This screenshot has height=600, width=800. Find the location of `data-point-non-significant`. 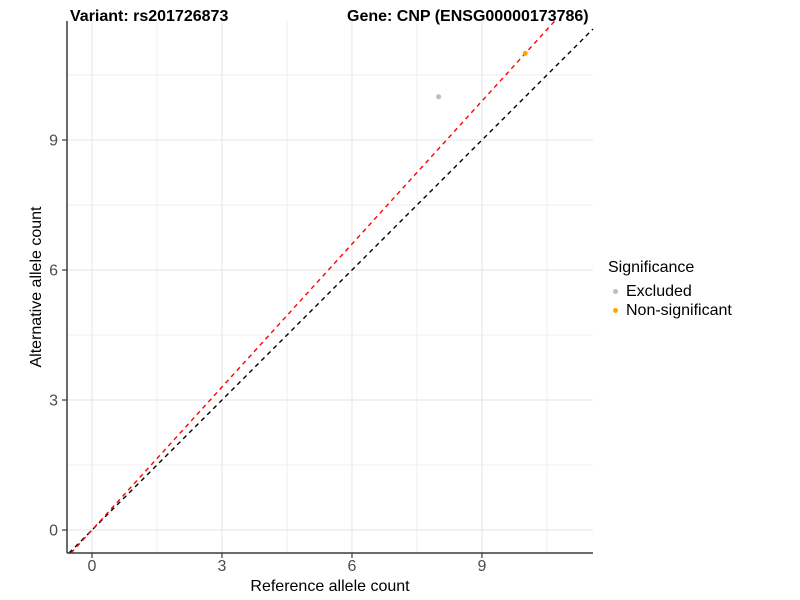

data-point-non-significant is located at coordinates (525, 53).